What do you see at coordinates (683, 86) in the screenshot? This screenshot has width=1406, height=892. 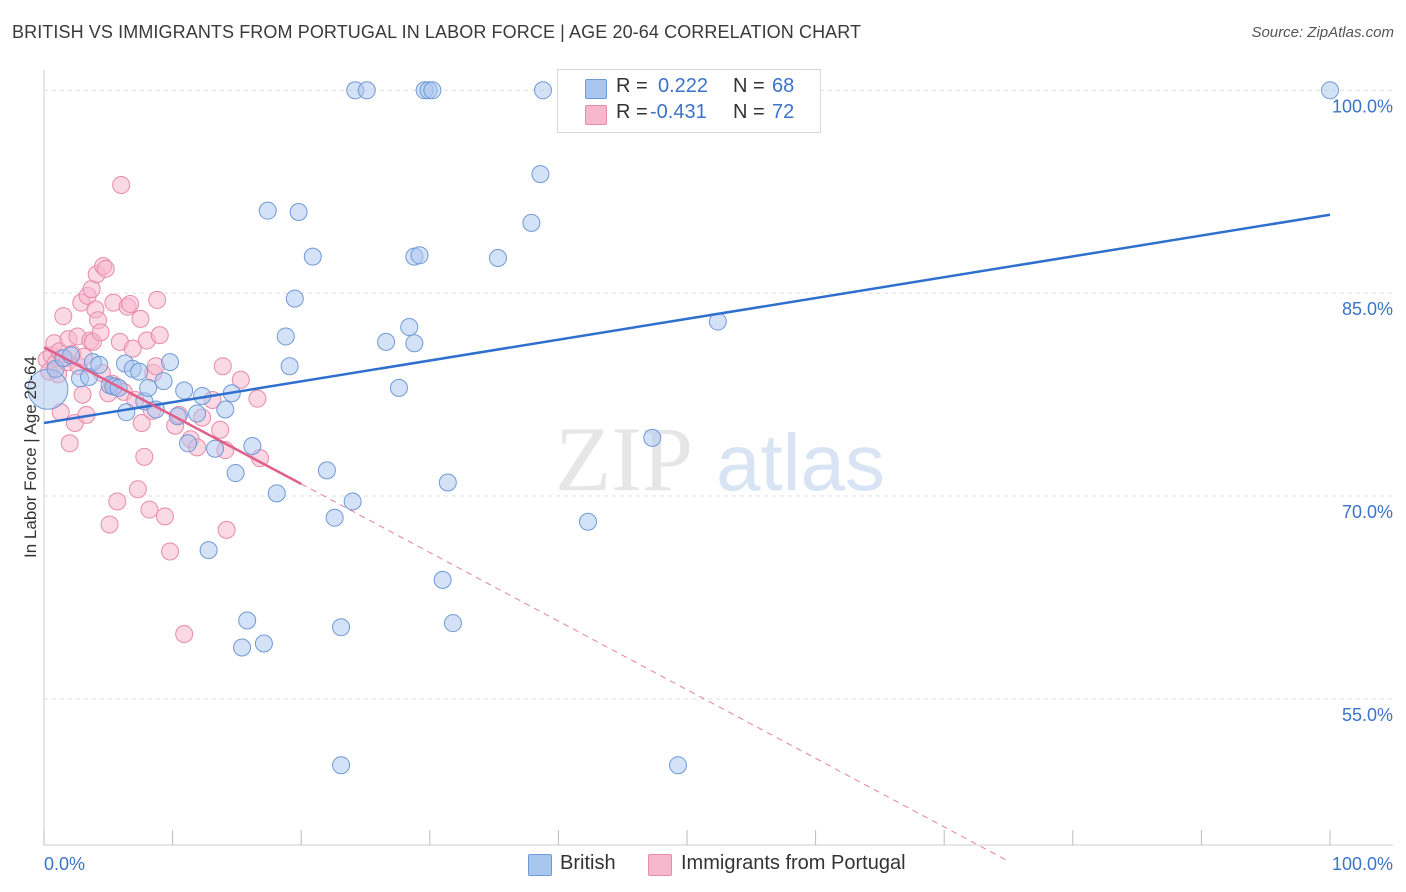 I see `legend-r-value: 0.222` at bounding box center [683, 86].